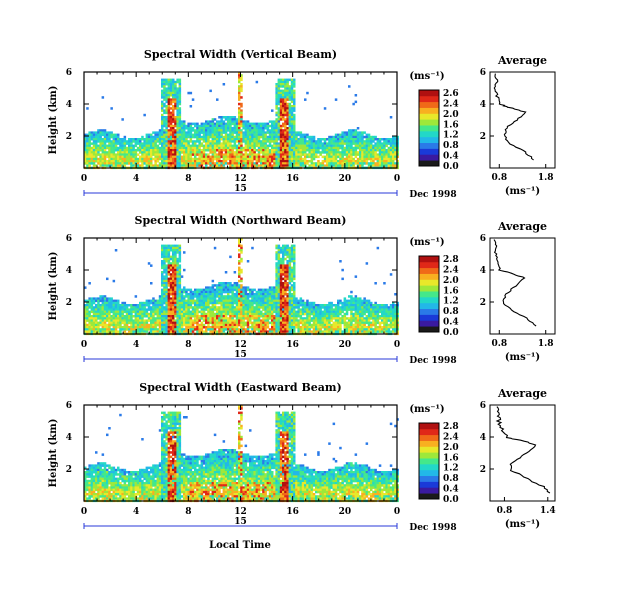 This screenshot has width=618, height=598. What do you see at coordinates (546, 178) in the screenshot?
I see `profile-x-tick-label: 1.8` at bounding box center [546, 178].